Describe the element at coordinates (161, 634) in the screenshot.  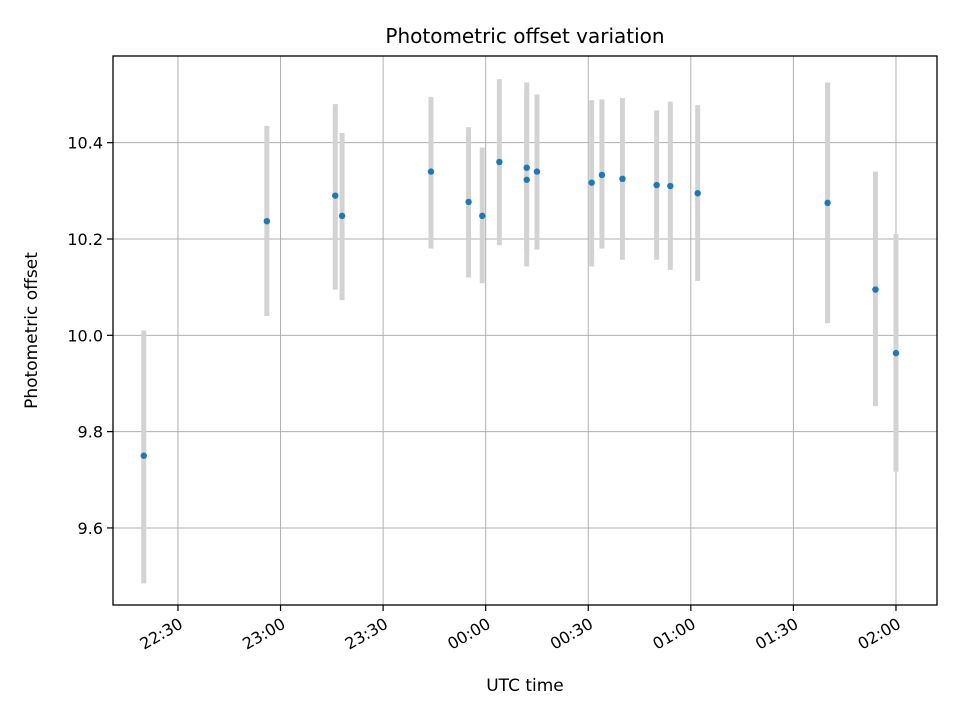
I see `x-tick-label: 22:30` at that location.